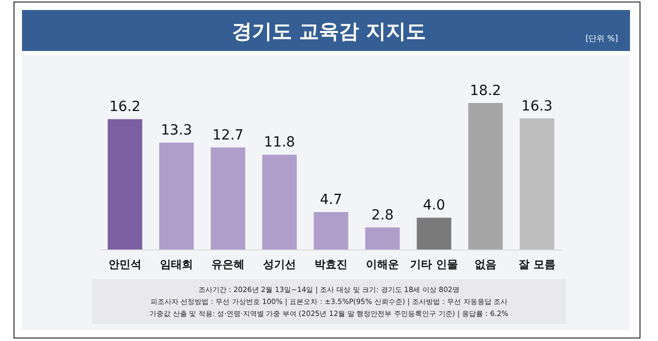 Image resolution: width=658 pixels, height=341 pixels. I want to click on x-tick-label: 잘 모름, so click(537, 264).